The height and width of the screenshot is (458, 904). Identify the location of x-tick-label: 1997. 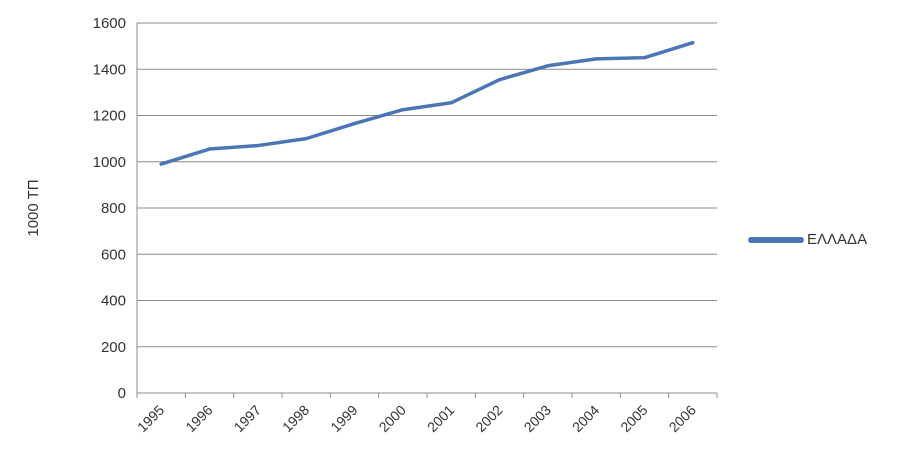
(247, 418).